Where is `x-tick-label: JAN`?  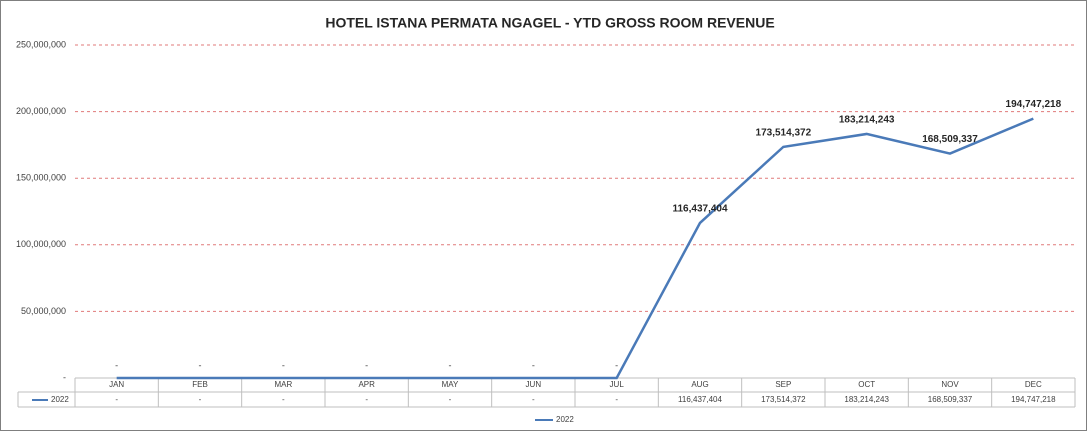 x-tick-label: JAN is located at coordinates (116, 384).